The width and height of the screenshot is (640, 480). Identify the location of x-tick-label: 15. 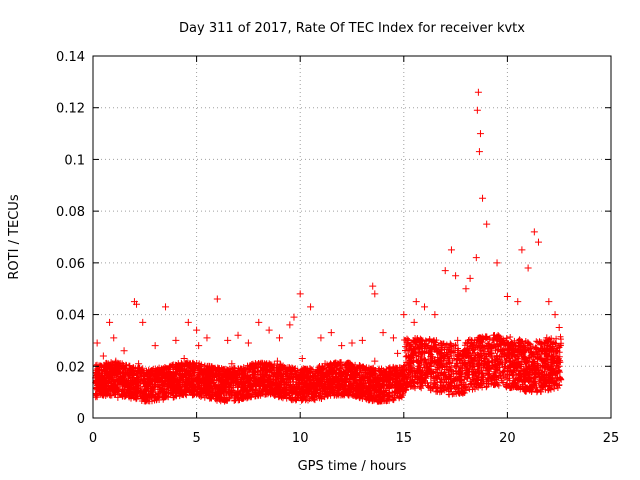
(404, 438).